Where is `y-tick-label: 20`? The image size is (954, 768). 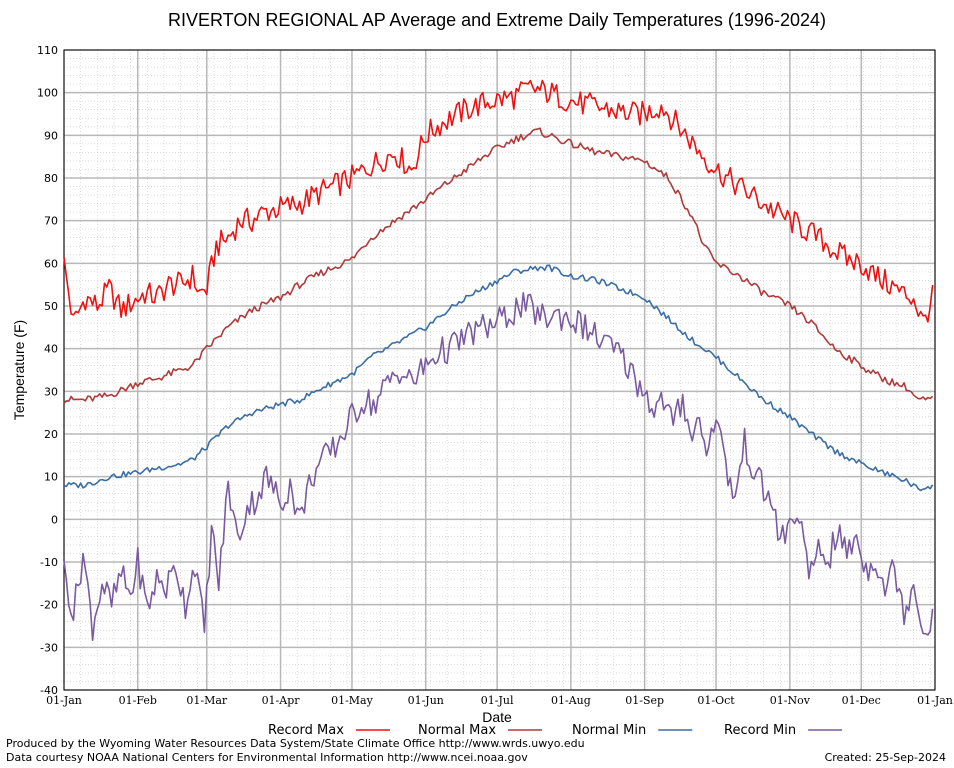
y-tick-label: 20 is located at coordinates (51, 434).